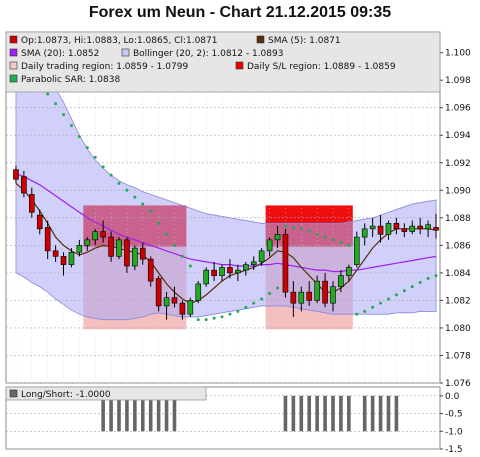 The width and height of the screenshot is (480, 457). I want to click on y-tick-label: 1.080, so click(458, 329).